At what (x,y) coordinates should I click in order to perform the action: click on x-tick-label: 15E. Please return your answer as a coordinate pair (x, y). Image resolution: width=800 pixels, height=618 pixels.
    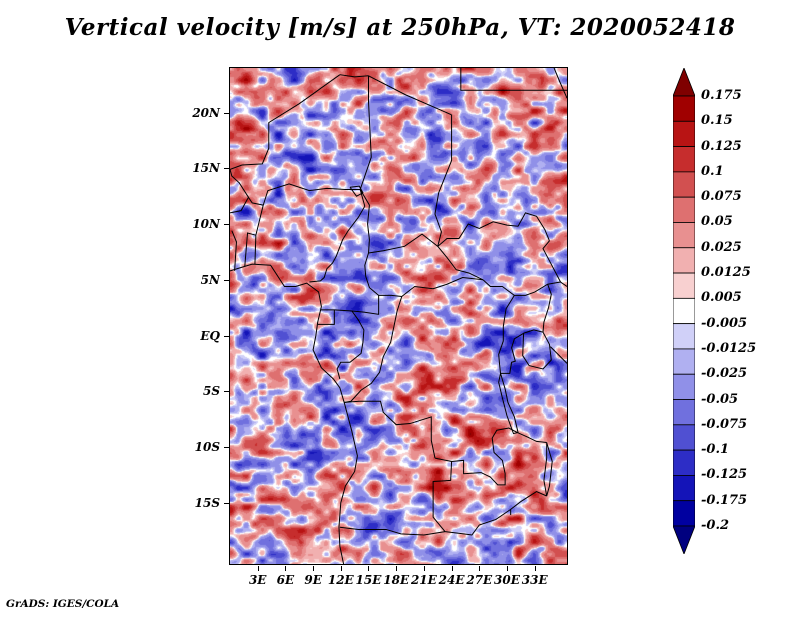
    Looking at the image, I should click on (368, 580).